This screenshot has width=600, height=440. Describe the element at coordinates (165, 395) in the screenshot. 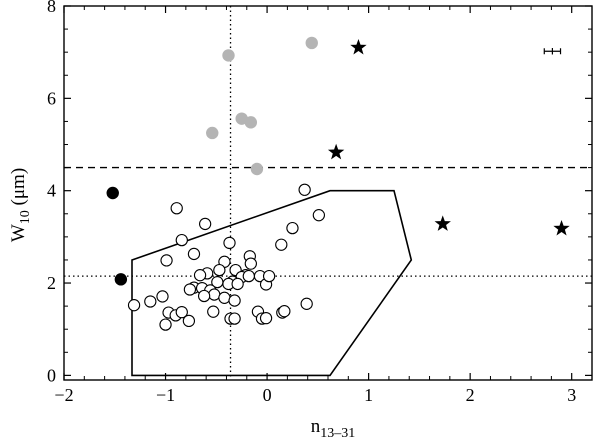

I see `x-tick-label: −1` at that location.